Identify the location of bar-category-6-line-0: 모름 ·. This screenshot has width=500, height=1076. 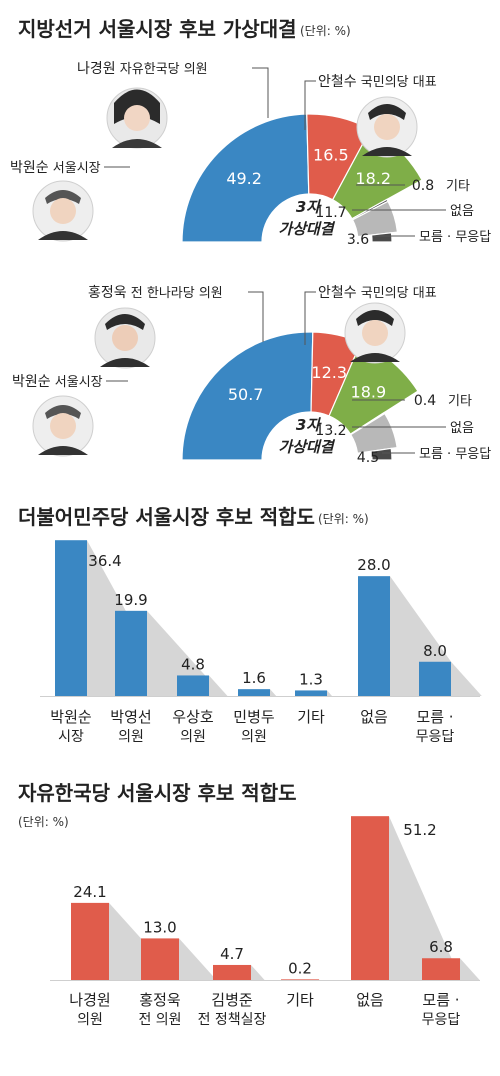
(434, 717).